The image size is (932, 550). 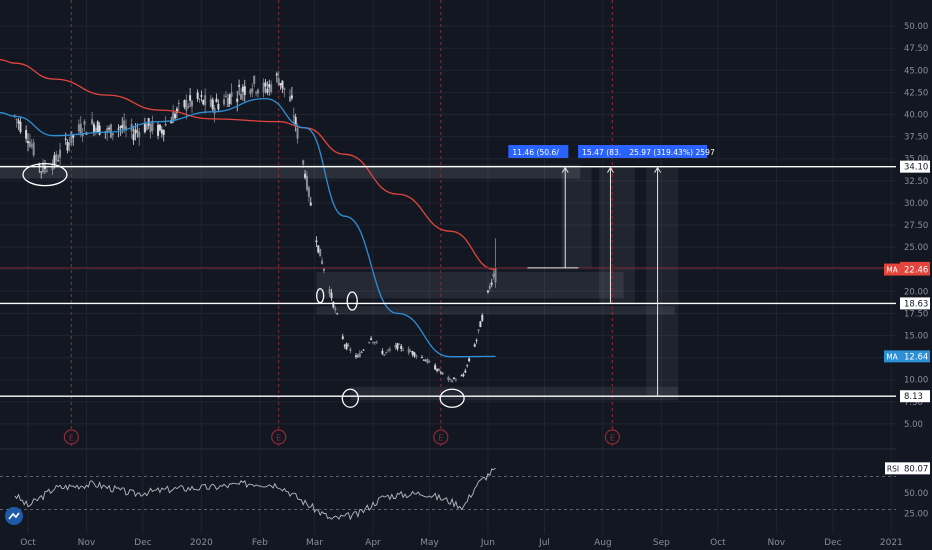 I want to click on rsi-tag: RSI, so click(x=893, y=468).